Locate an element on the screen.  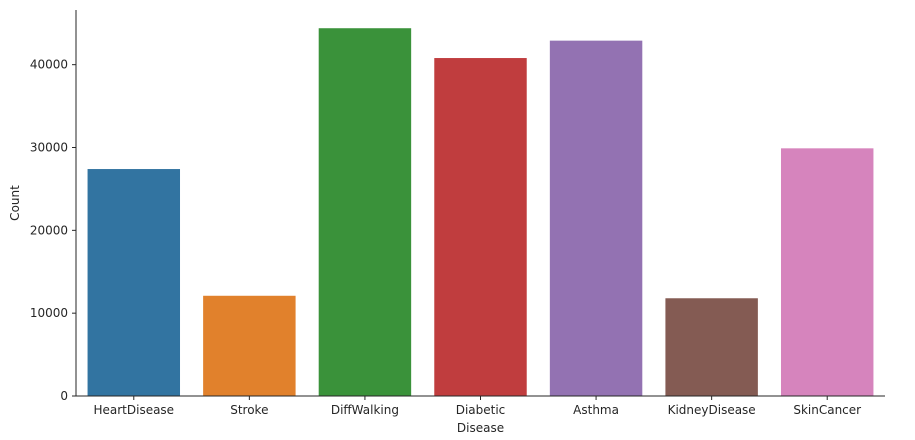
bar-kidneydisease is located at coordinates (711, 347).